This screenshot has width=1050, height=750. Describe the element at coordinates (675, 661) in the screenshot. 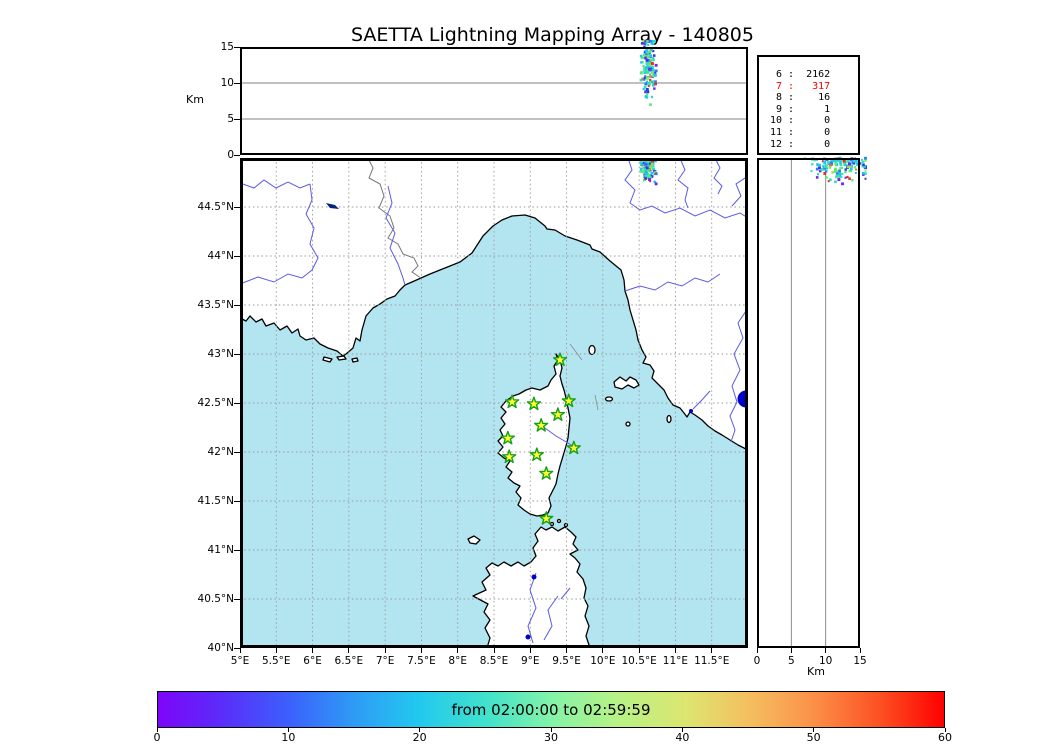

I see `lon-axis-tick-label: 11°E` at that location.